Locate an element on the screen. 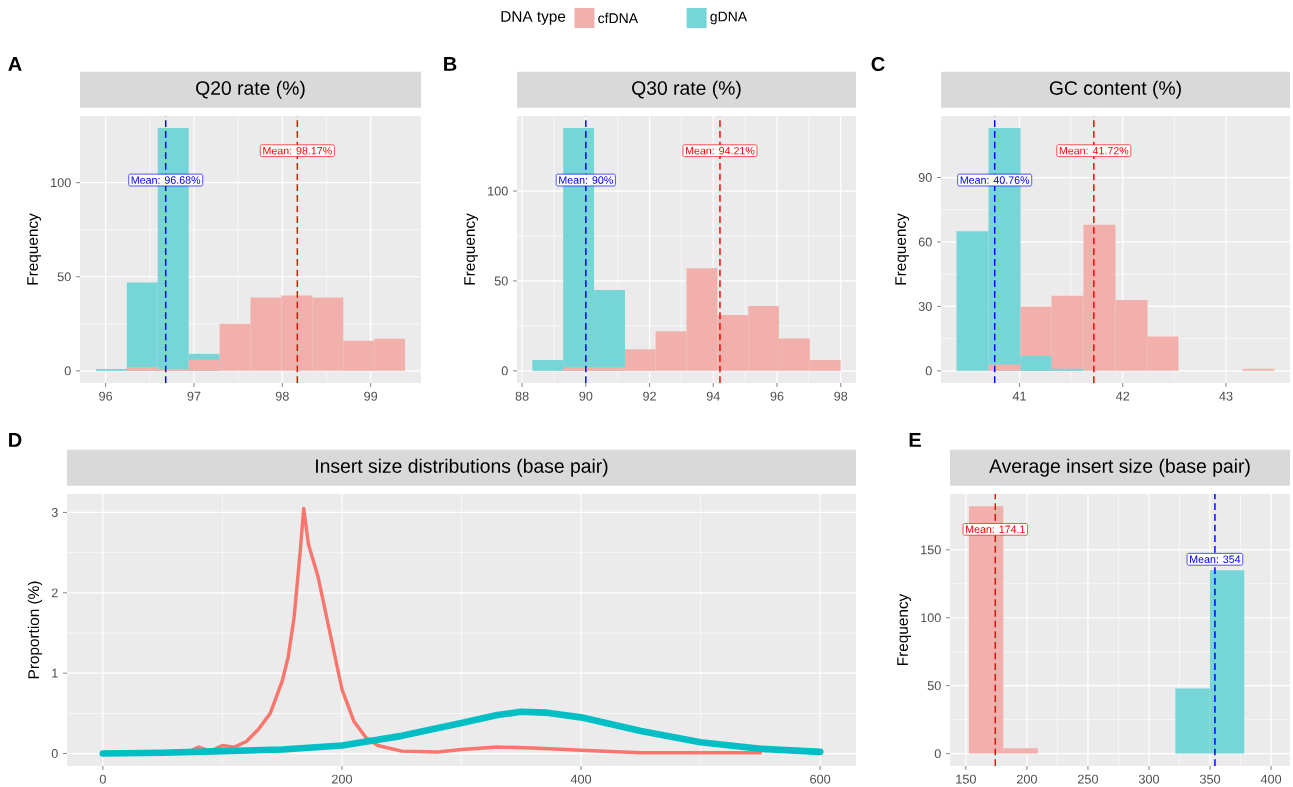  ref-line-label: Mean: 94.21% is located at coordinates (720, 150).